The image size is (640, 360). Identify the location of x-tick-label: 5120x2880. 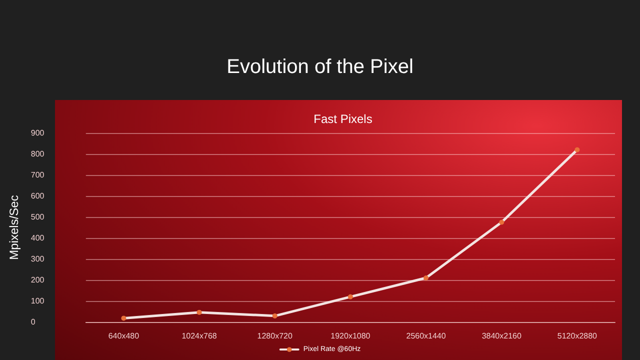
(577, 336).